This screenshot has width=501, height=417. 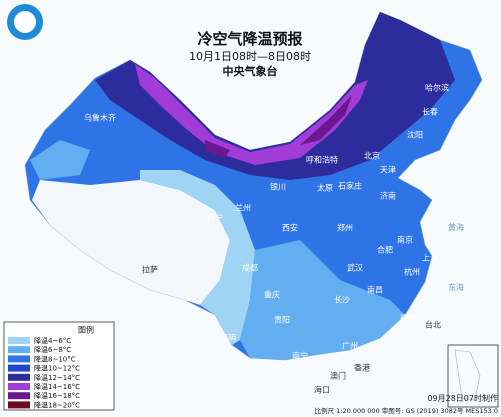 What do you see at coordinates (456, 287) in the screenshot?
I see `sea-label: 东海` at bounding box center [456, 287].